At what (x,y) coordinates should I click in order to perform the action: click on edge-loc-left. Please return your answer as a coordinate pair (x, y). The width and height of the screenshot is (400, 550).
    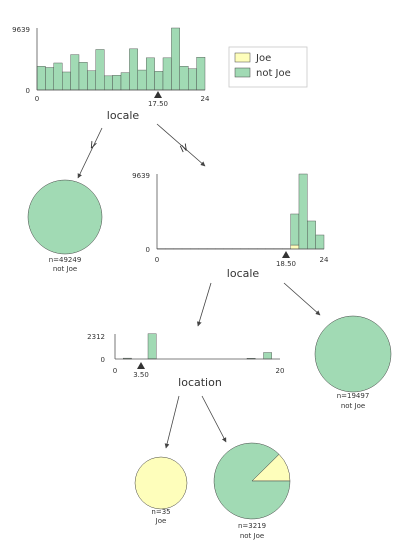
    Looking at the image, I should click on (172, 422).